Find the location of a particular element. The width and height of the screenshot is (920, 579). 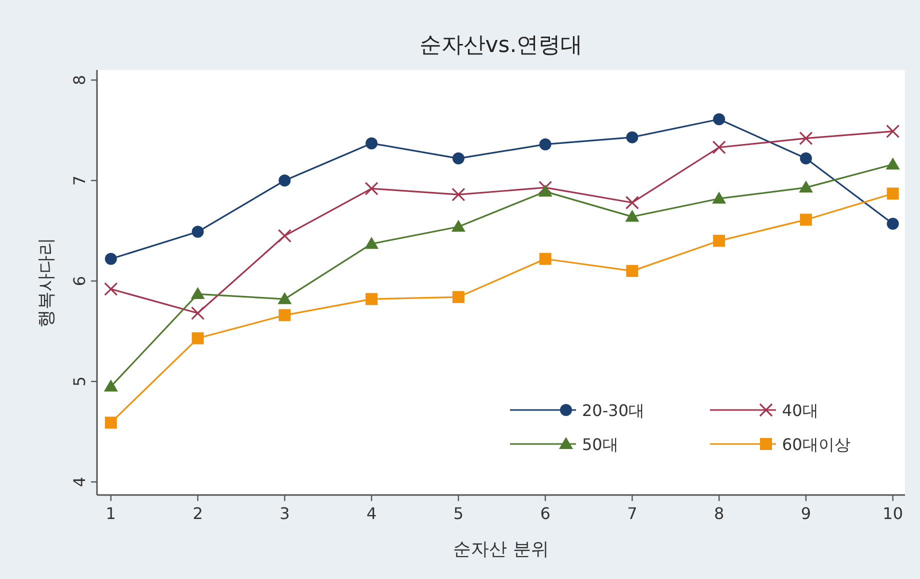

legend-label: 60대이상 is located at coordinates (816, 444).